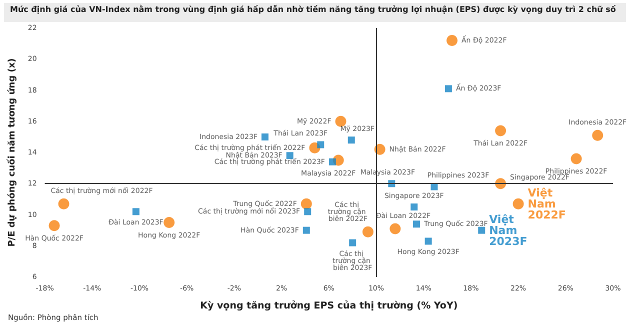 This screenshot has height=327, width=630. I want to click on x-axis-title: Kỳ vọng tăng trưởng EPS của thị trường (% YoY), so click(329, 306).